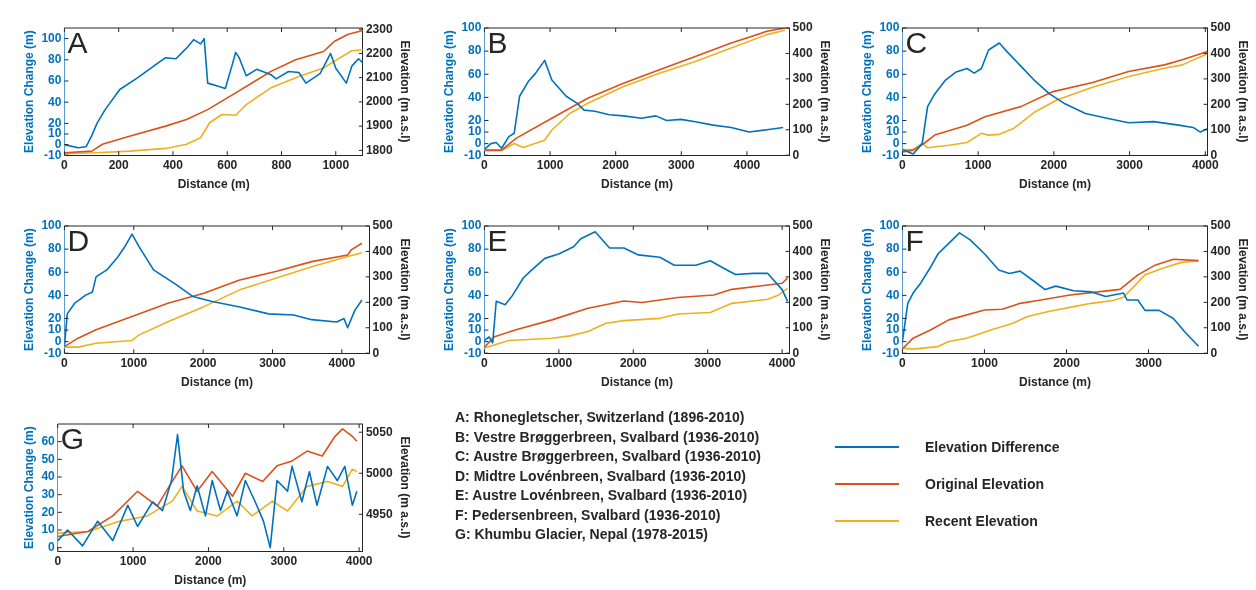 This screenshot has height=590, width=1256. I want to click on x-tick-label: 400, so click(173, 164).